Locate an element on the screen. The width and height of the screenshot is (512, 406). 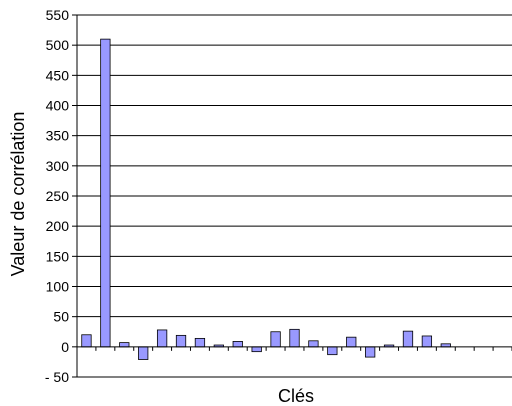
y-tick-label: 150 is located at coordinates (58, 256).